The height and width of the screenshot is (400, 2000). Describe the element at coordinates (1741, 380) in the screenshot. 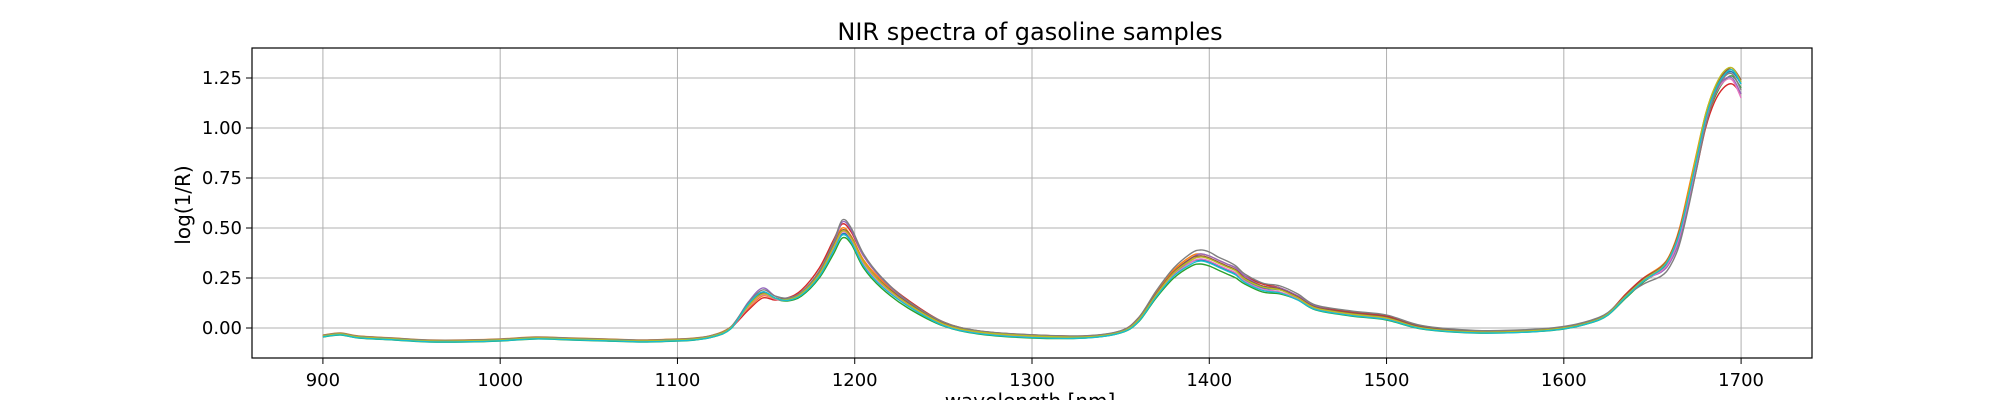

I see `x-tick-label: 1700` at that location.